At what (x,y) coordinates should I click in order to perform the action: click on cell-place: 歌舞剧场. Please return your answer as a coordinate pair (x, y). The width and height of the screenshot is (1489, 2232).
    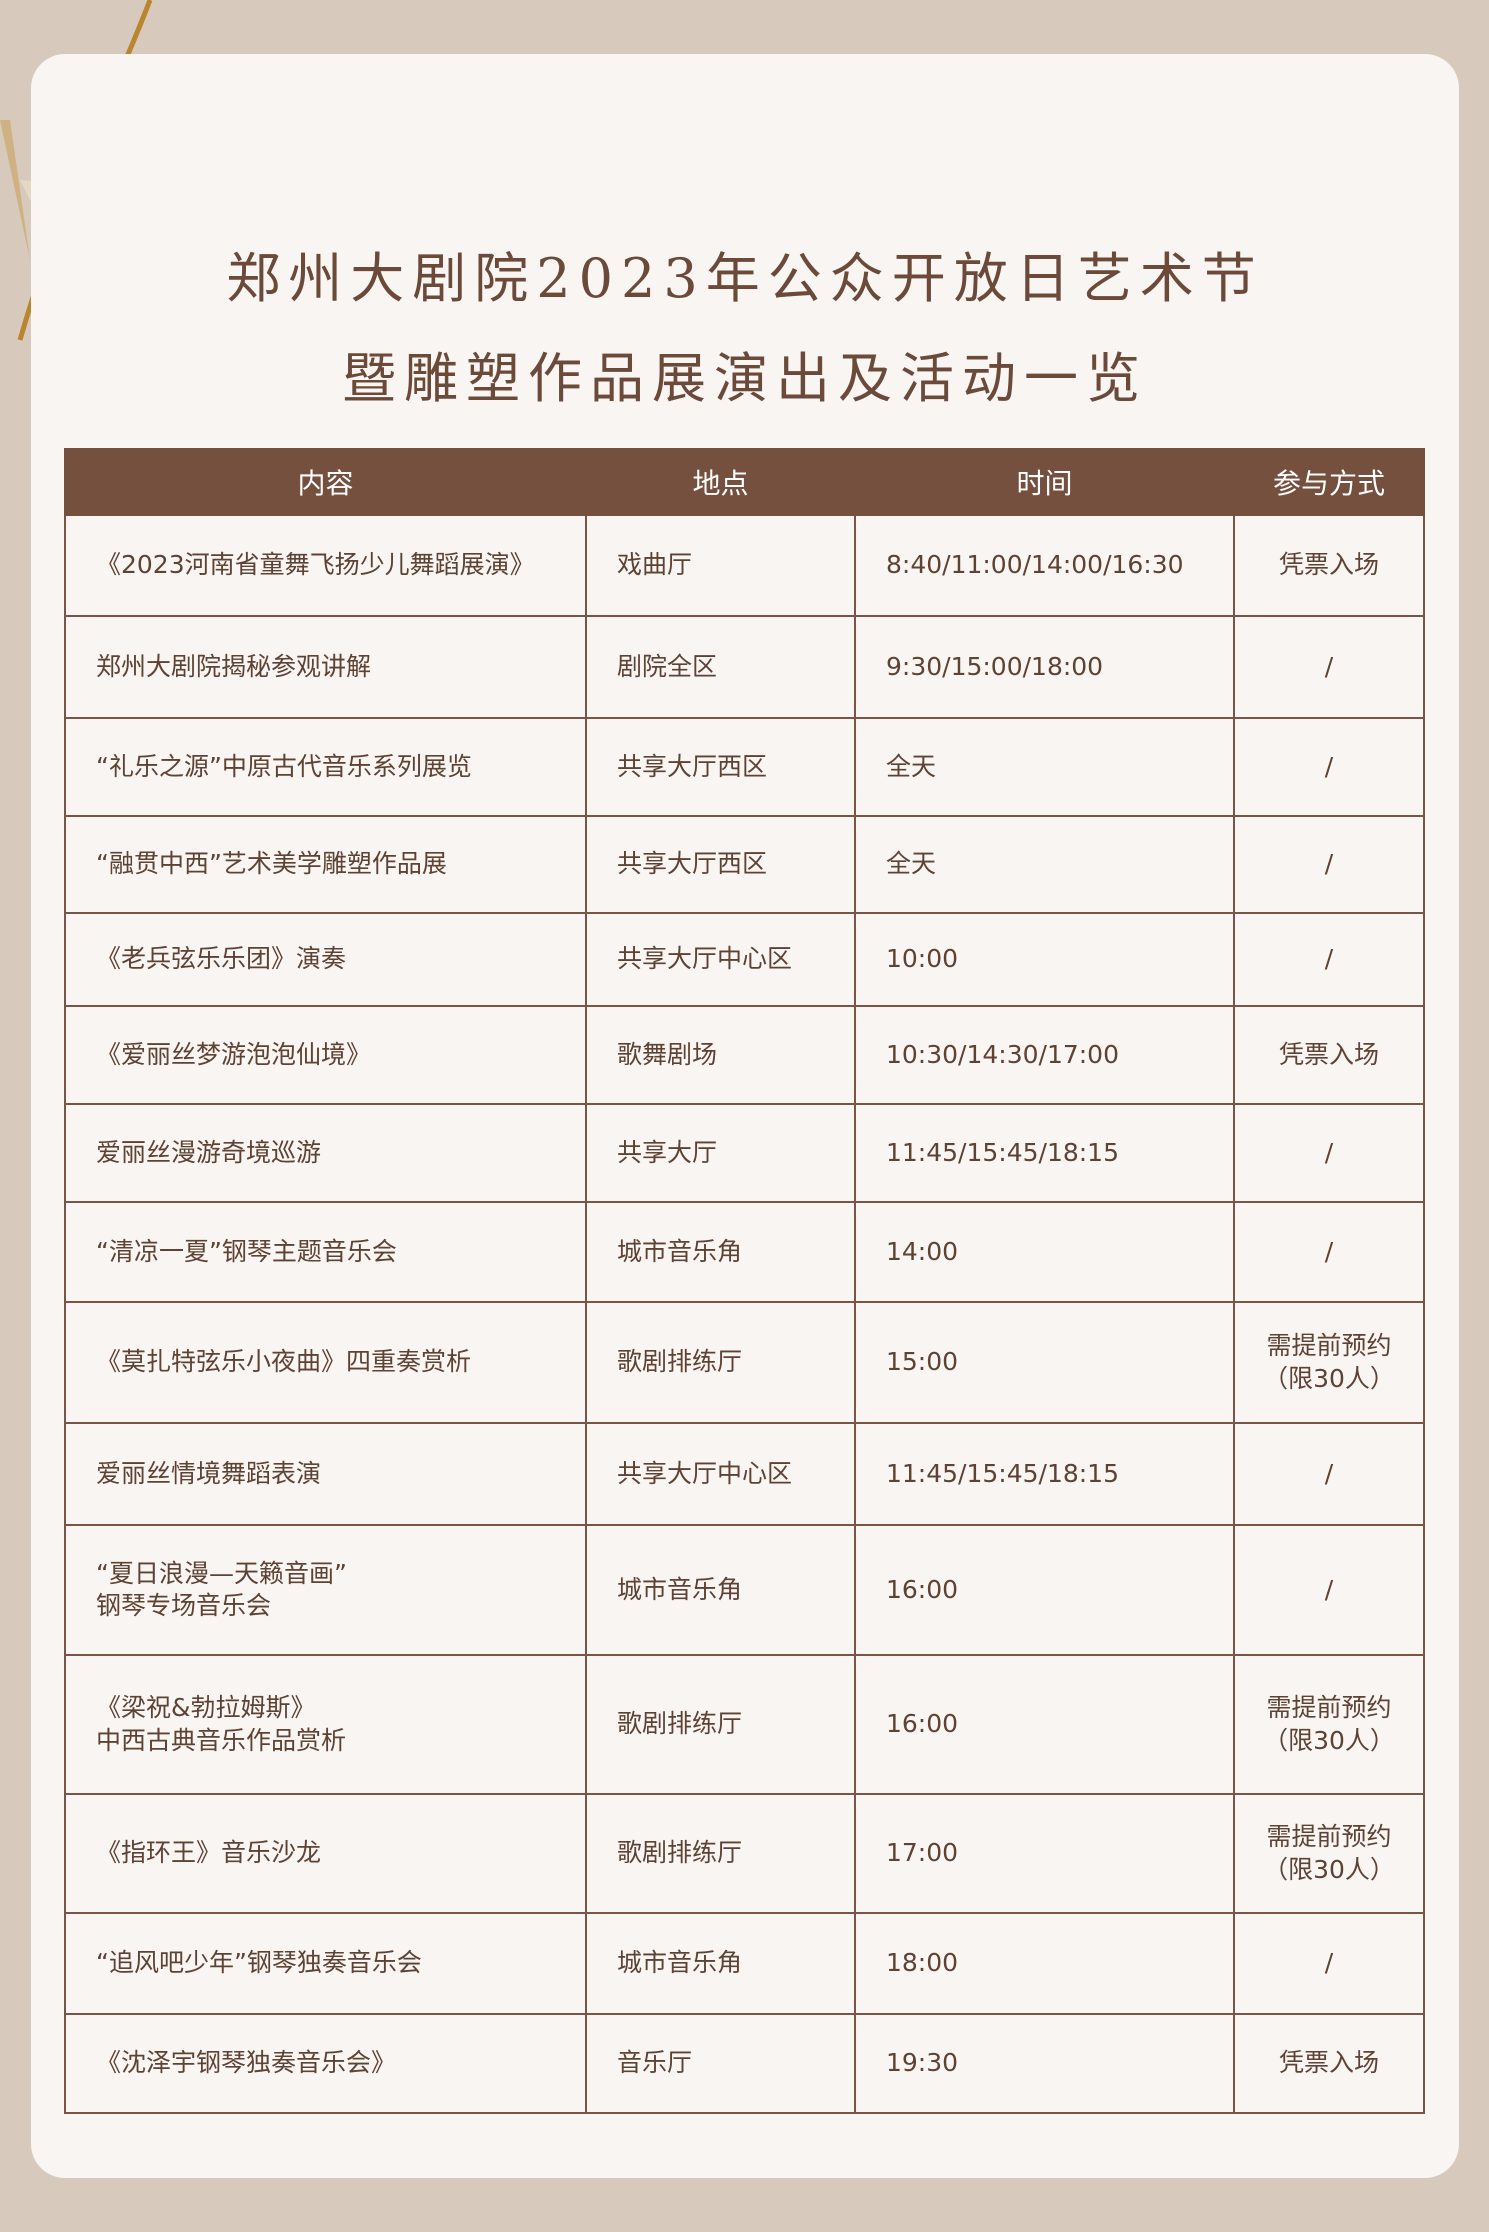
    Looking at the image, I should click on (720, 1055).